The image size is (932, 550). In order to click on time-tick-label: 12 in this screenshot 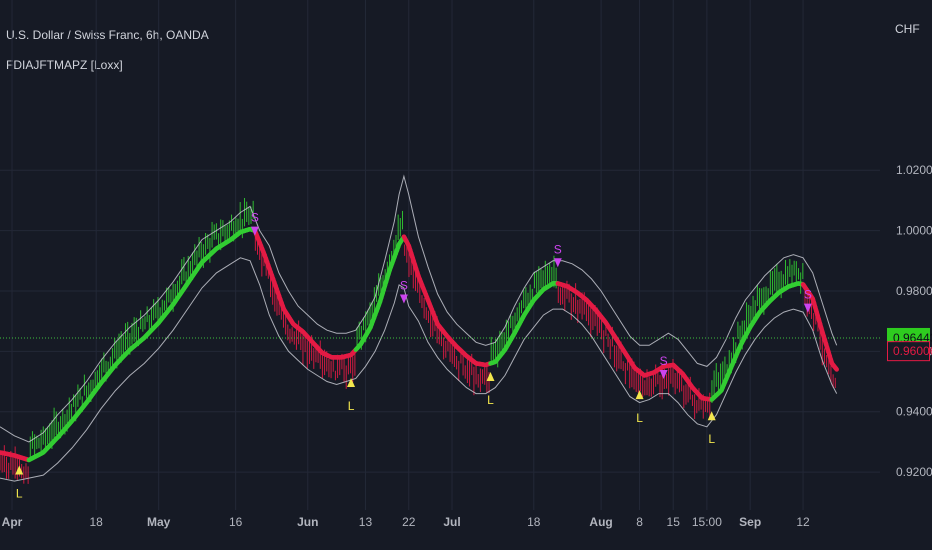, I will do `click(803, 522)`.